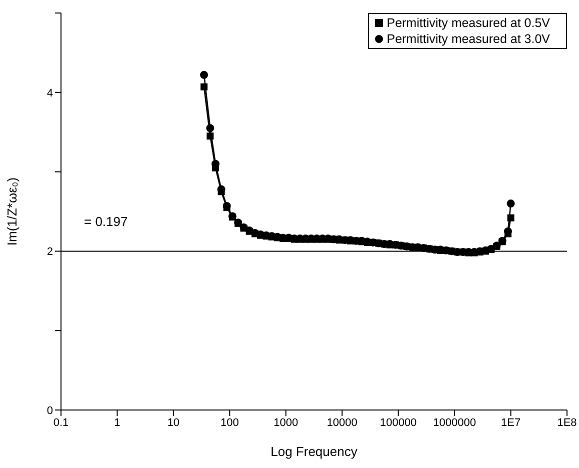 The width and height of the screenshot is (579, 468). I want to click on x-tick-label: 1000000, so click(454, 422).